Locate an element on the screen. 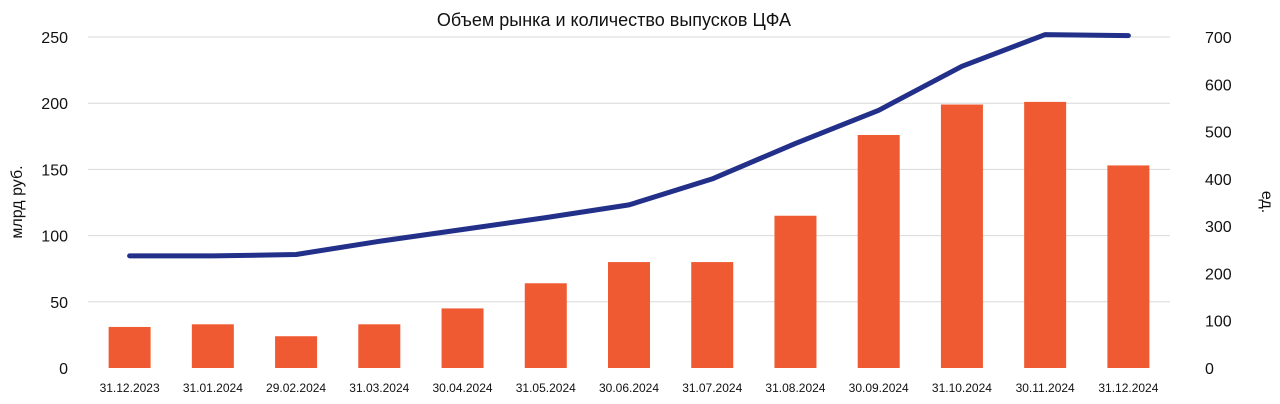  x-tick-label: 30.04.2024 is located at coordinates (463, 388).